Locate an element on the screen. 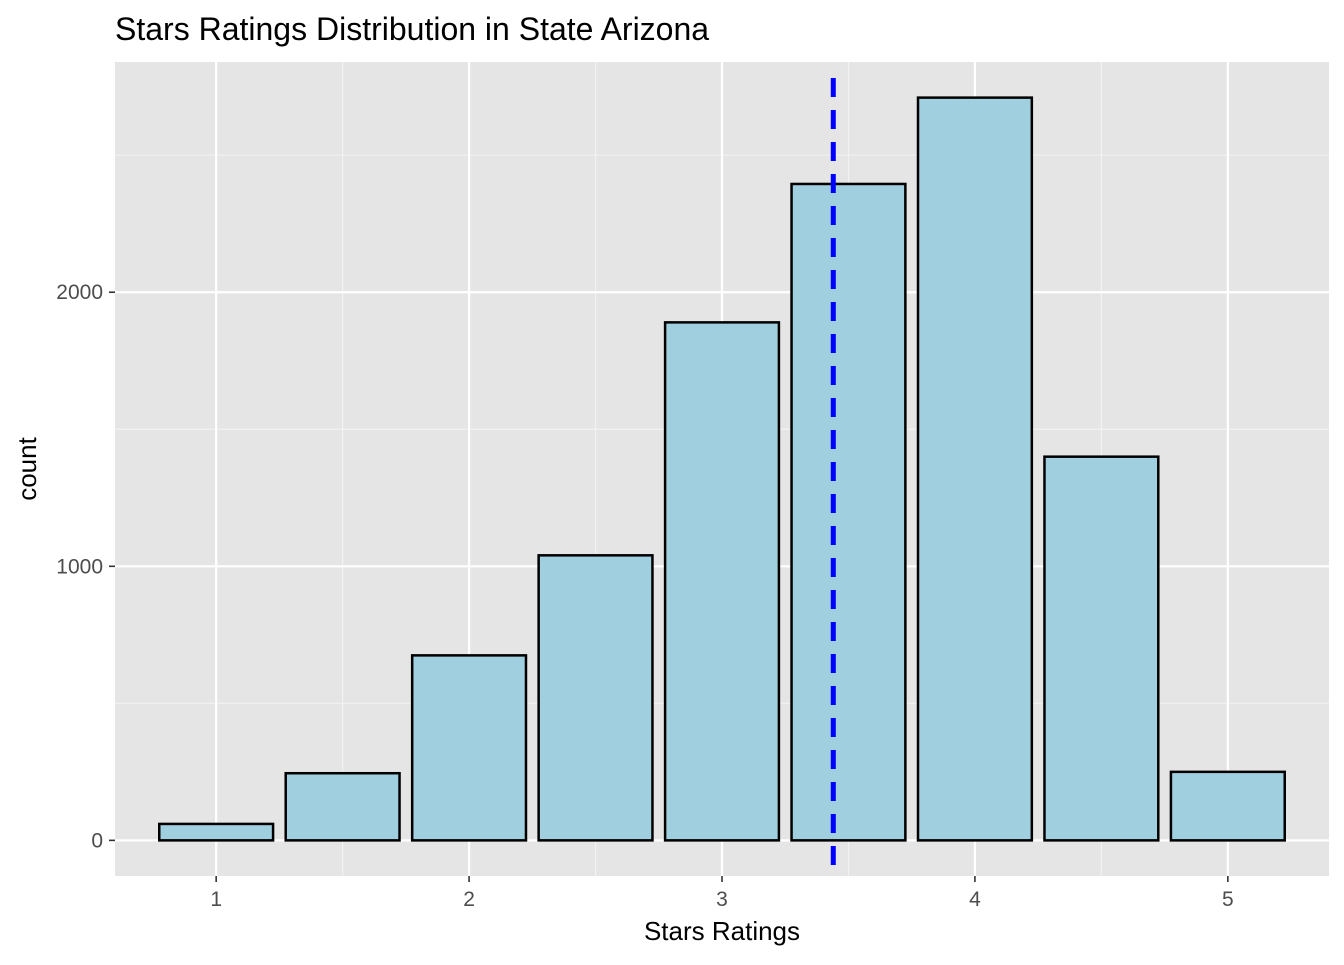 The width and height of the screenshot is (1344, 965). x-tick-label: 1 is located at coordinates (216, 899).